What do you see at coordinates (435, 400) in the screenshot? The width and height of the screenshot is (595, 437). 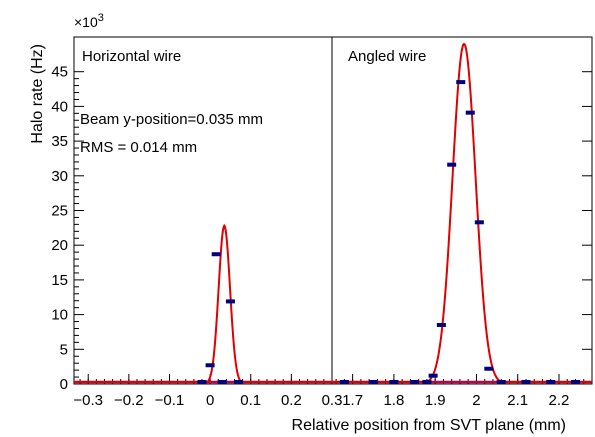 I see `x-tick-label: 1.9` at bounding box center [435, 400].